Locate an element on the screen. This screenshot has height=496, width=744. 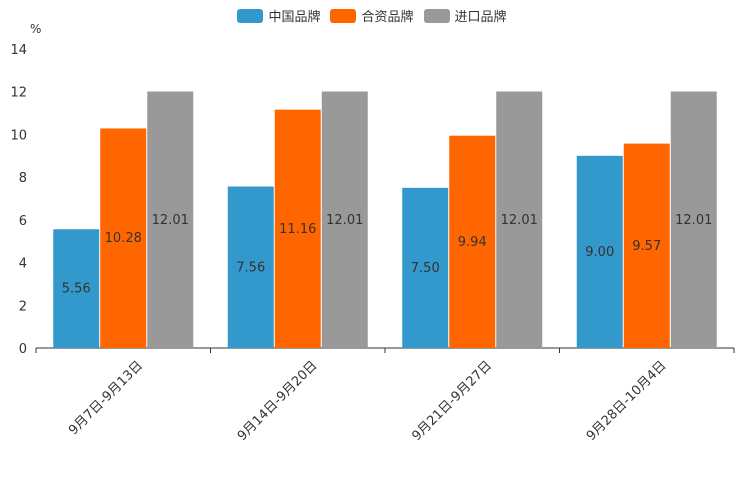
bar-s2-c1 is located at coordinates (344, 219).